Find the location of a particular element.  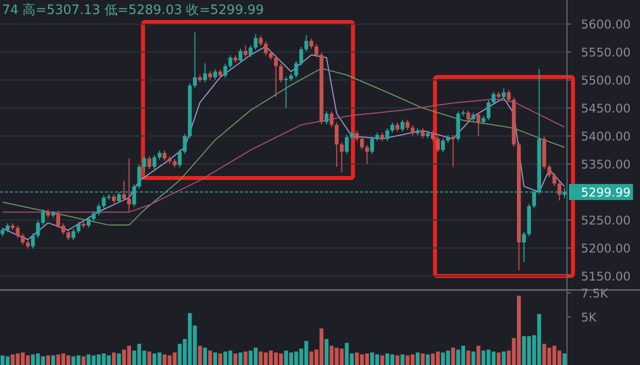

ref-line-label: 5299.99 is located at coordinates (606, 193).